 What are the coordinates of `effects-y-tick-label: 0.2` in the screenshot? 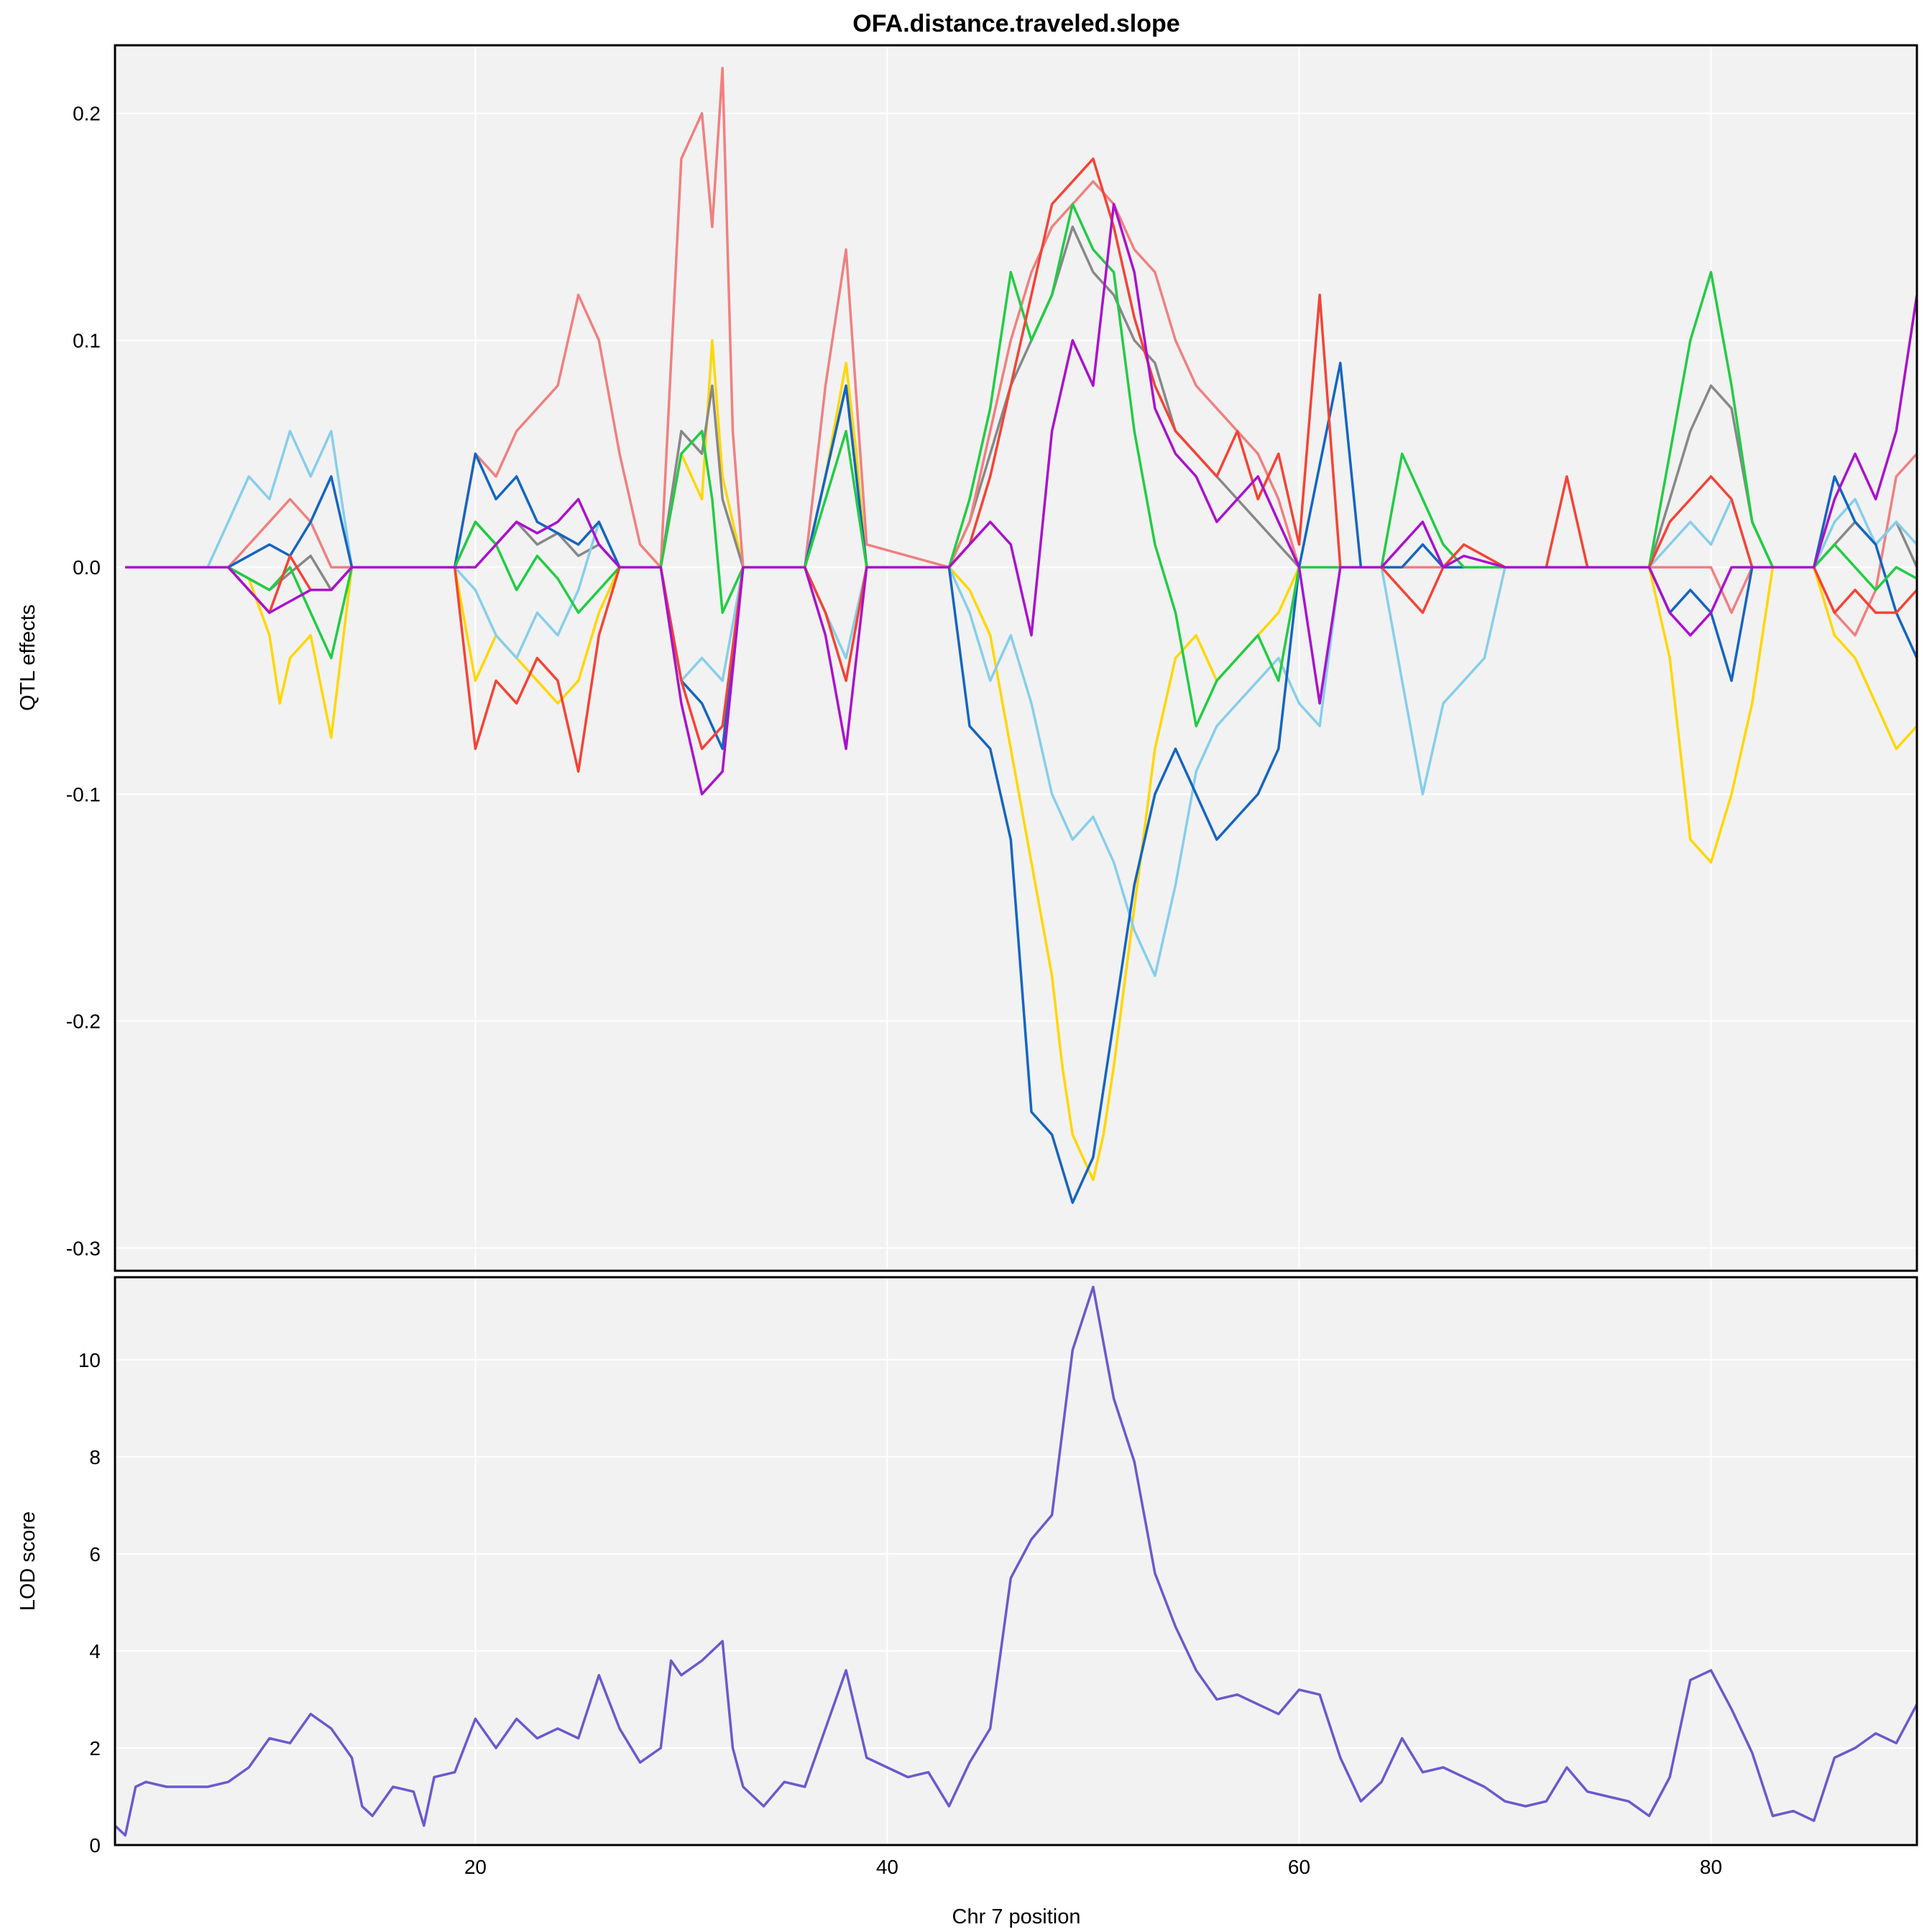 It's located at (87, 114).